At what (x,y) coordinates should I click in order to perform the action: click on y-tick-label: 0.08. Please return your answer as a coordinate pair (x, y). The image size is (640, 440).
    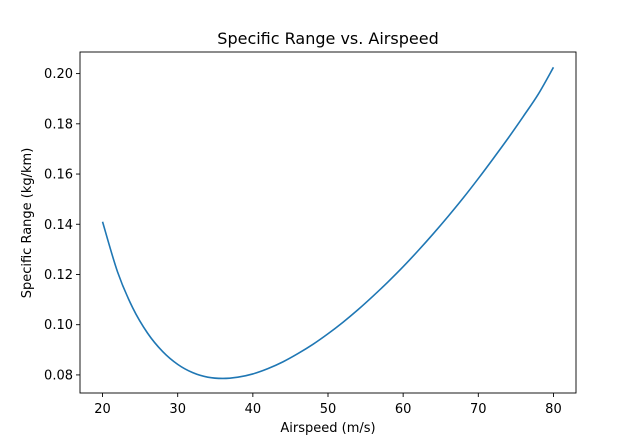
    Looking at the image, I should click on (58, 375).